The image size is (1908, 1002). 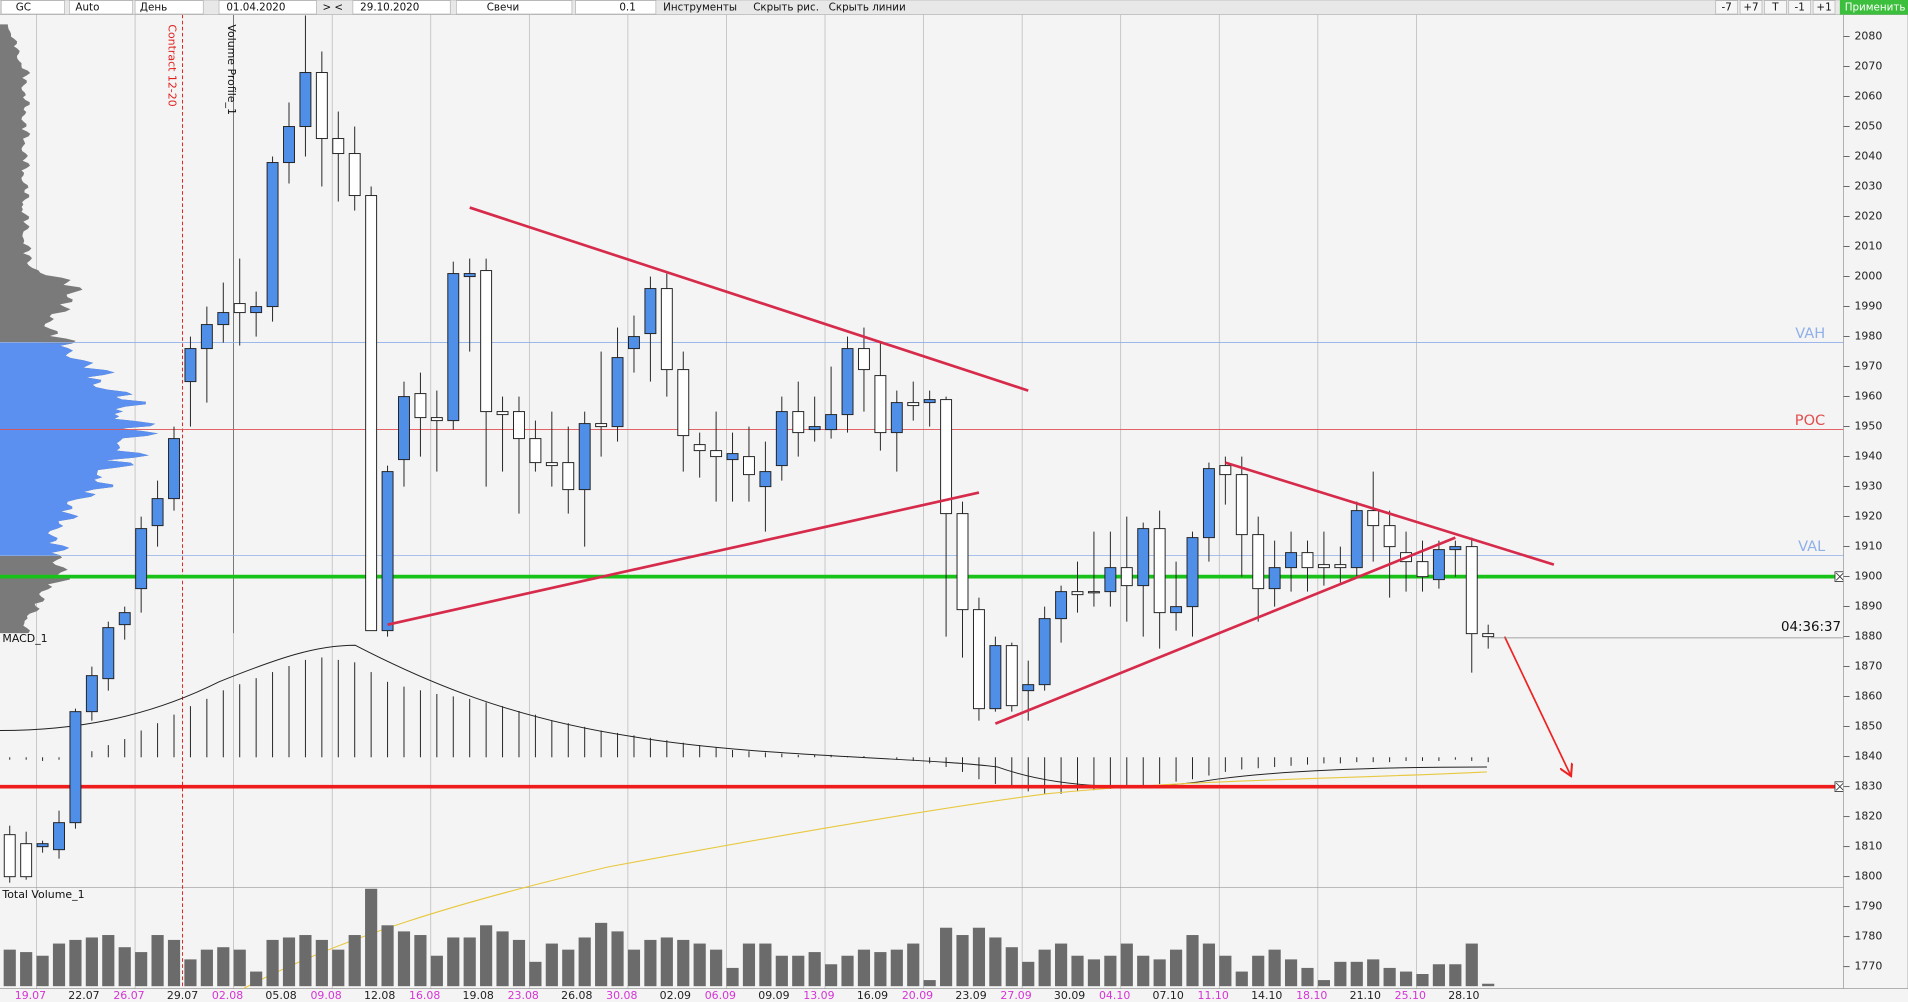 What do you see at coordinates (1875, 501) in the screenshot?
I see `price-axis` at bounding box center [1875, 501].